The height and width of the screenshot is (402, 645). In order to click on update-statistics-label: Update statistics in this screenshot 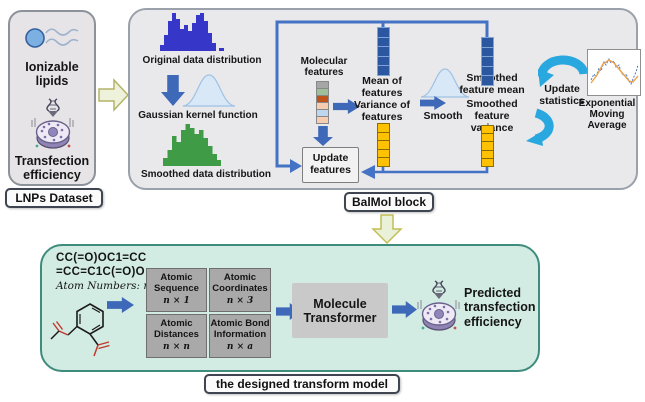, I will do `click(562, 95)`.